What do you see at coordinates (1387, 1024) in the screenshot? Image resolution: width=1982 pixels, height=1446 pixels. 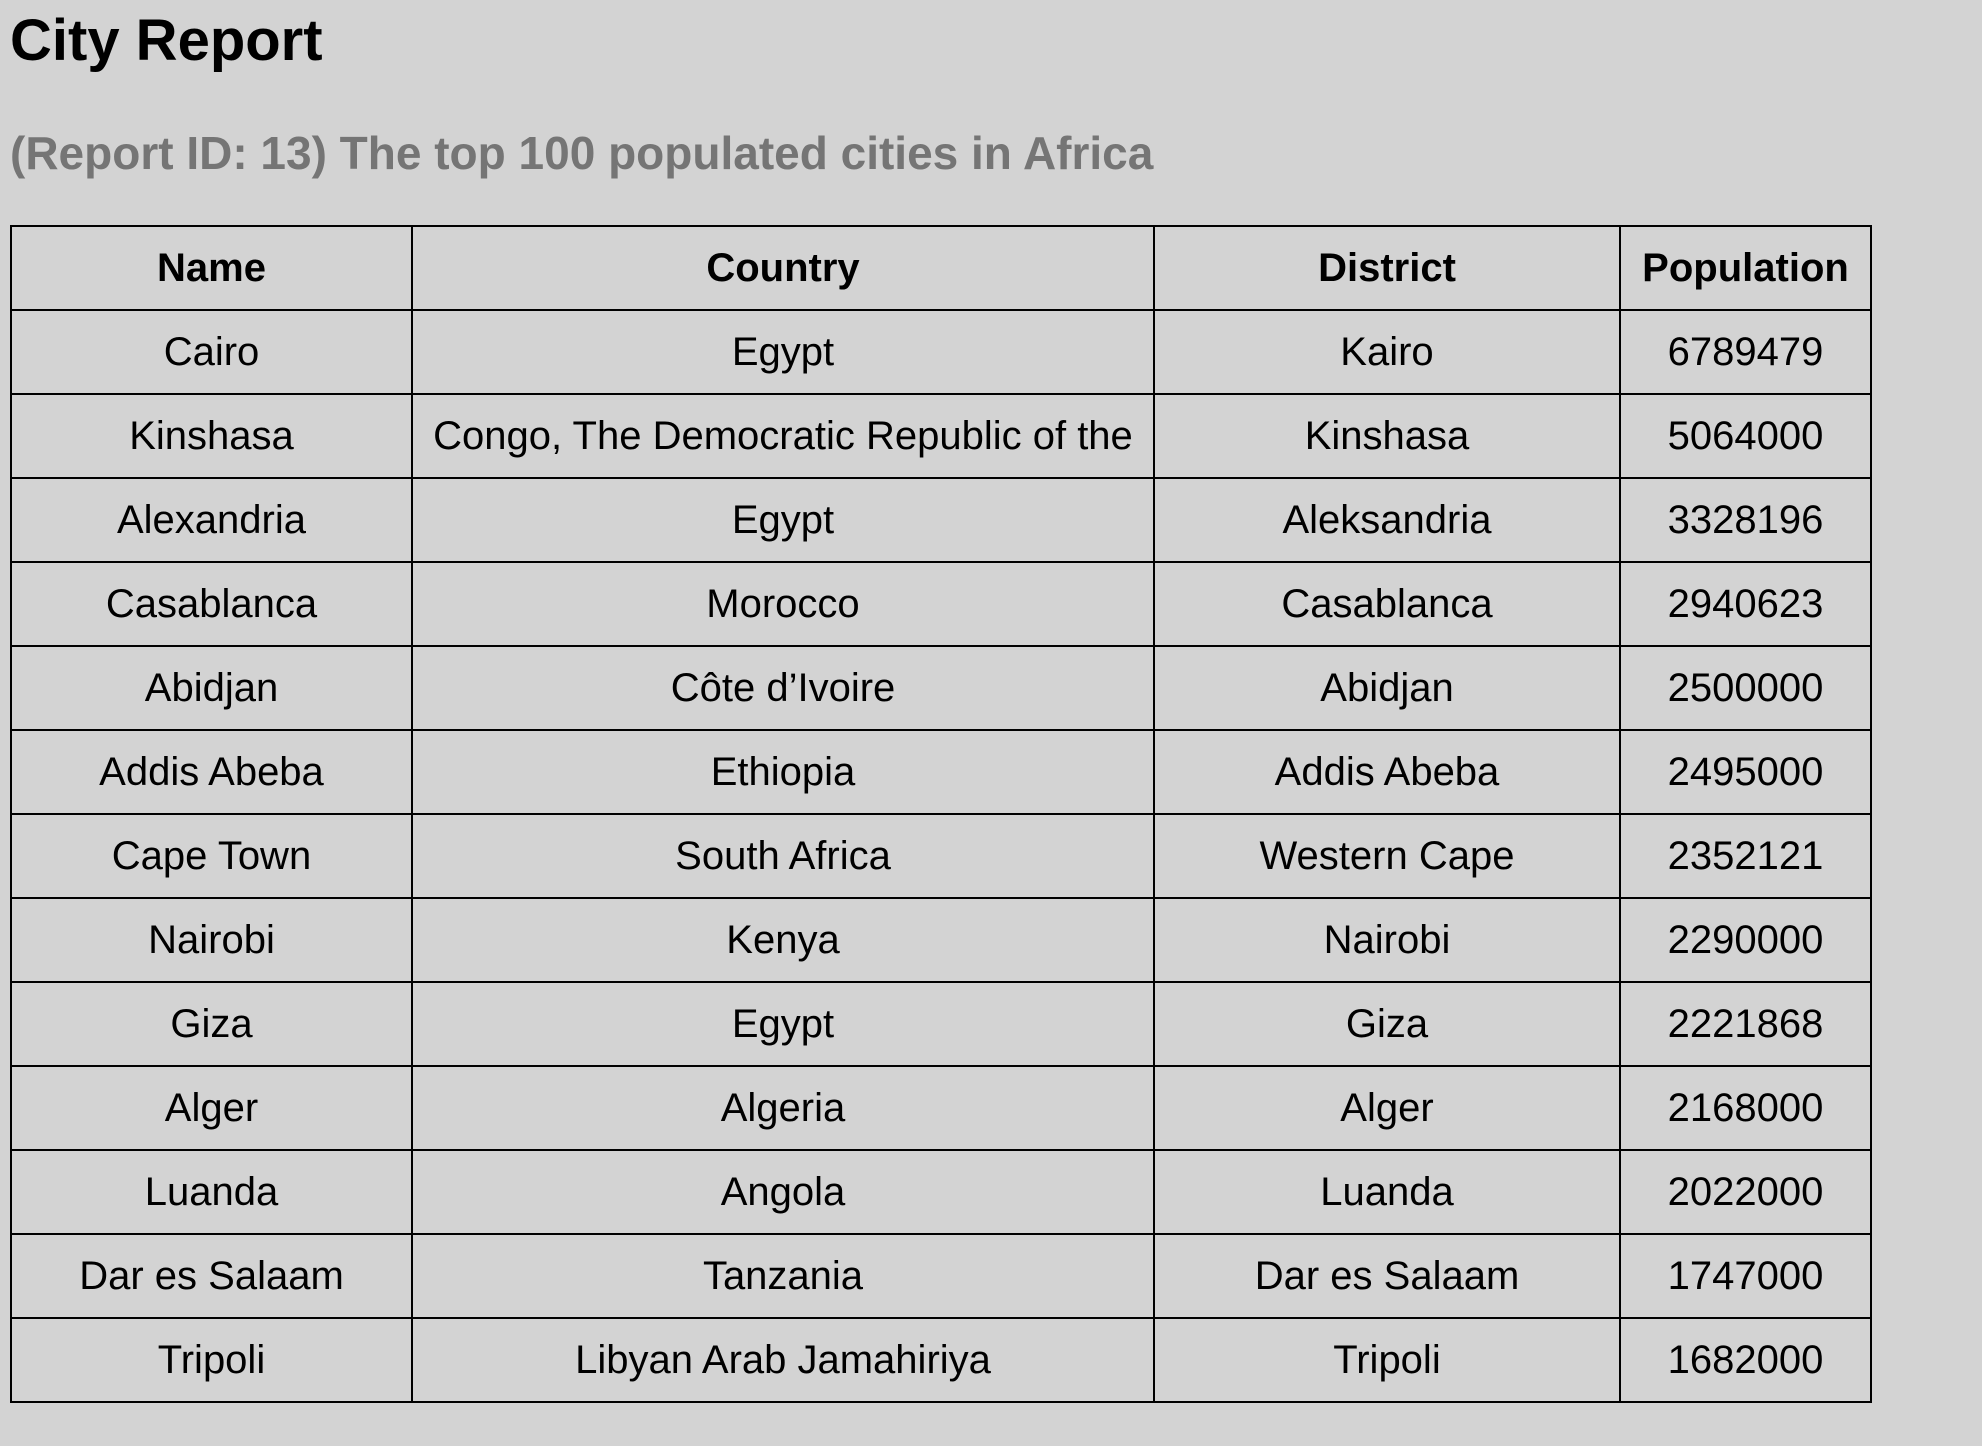 I see `cell-district: Giza` at bounding box center [1387, 1024].